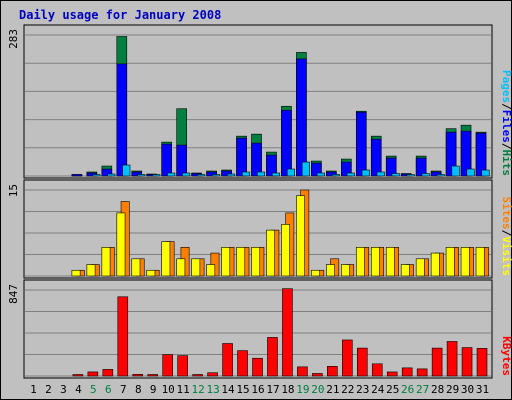 The image size is (512, 400). Describe the element at coordinates (153, 389) in the screenshot. I see `x-tick-label: 9` at that location.